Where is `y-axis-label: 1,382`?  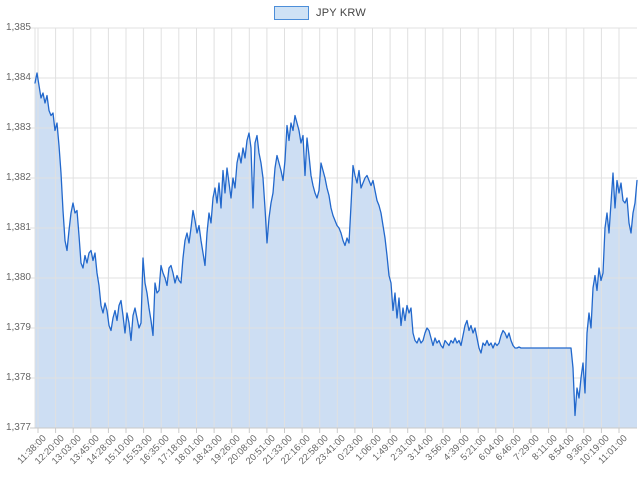 y-axis-label: 1,382 is located at coordinates (18, 177).